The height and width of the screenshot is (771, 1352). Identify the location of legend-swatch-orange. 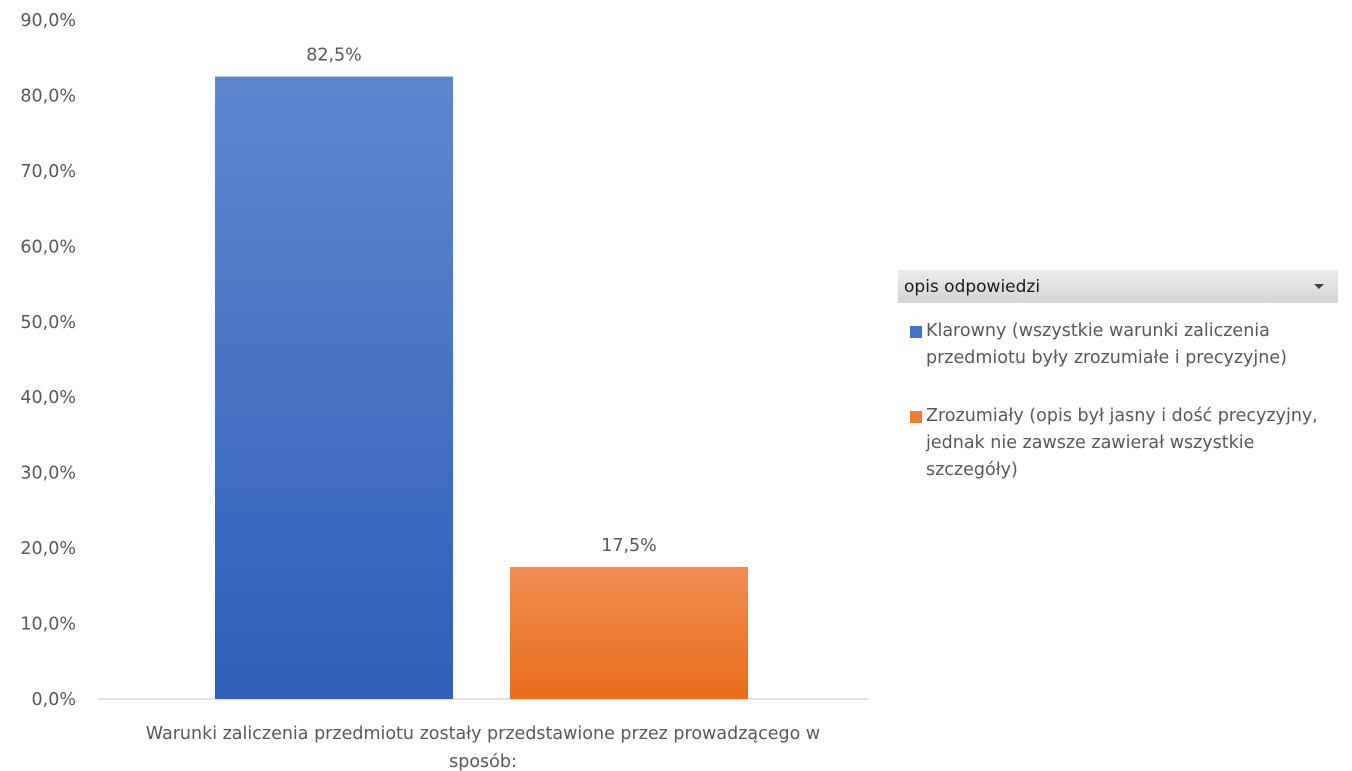
(916, 417).